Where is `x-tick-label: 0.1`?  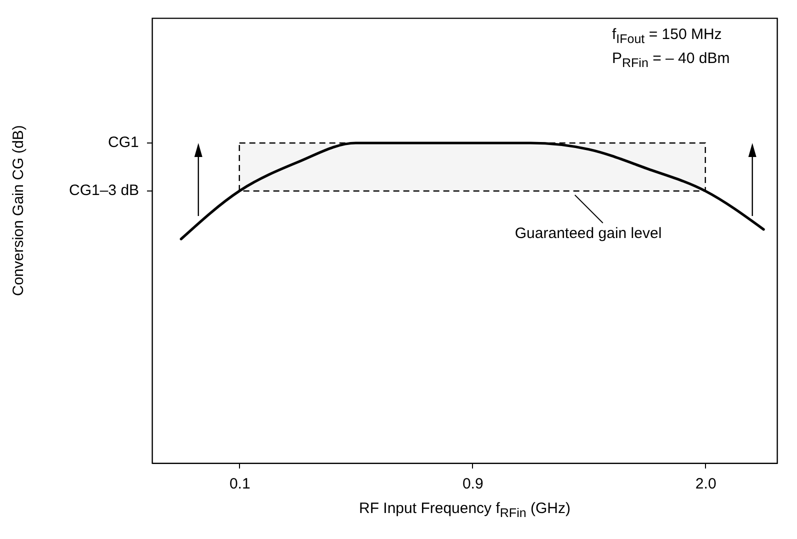 x-tick-label: 0.1 is located at coordinates (239, 484).